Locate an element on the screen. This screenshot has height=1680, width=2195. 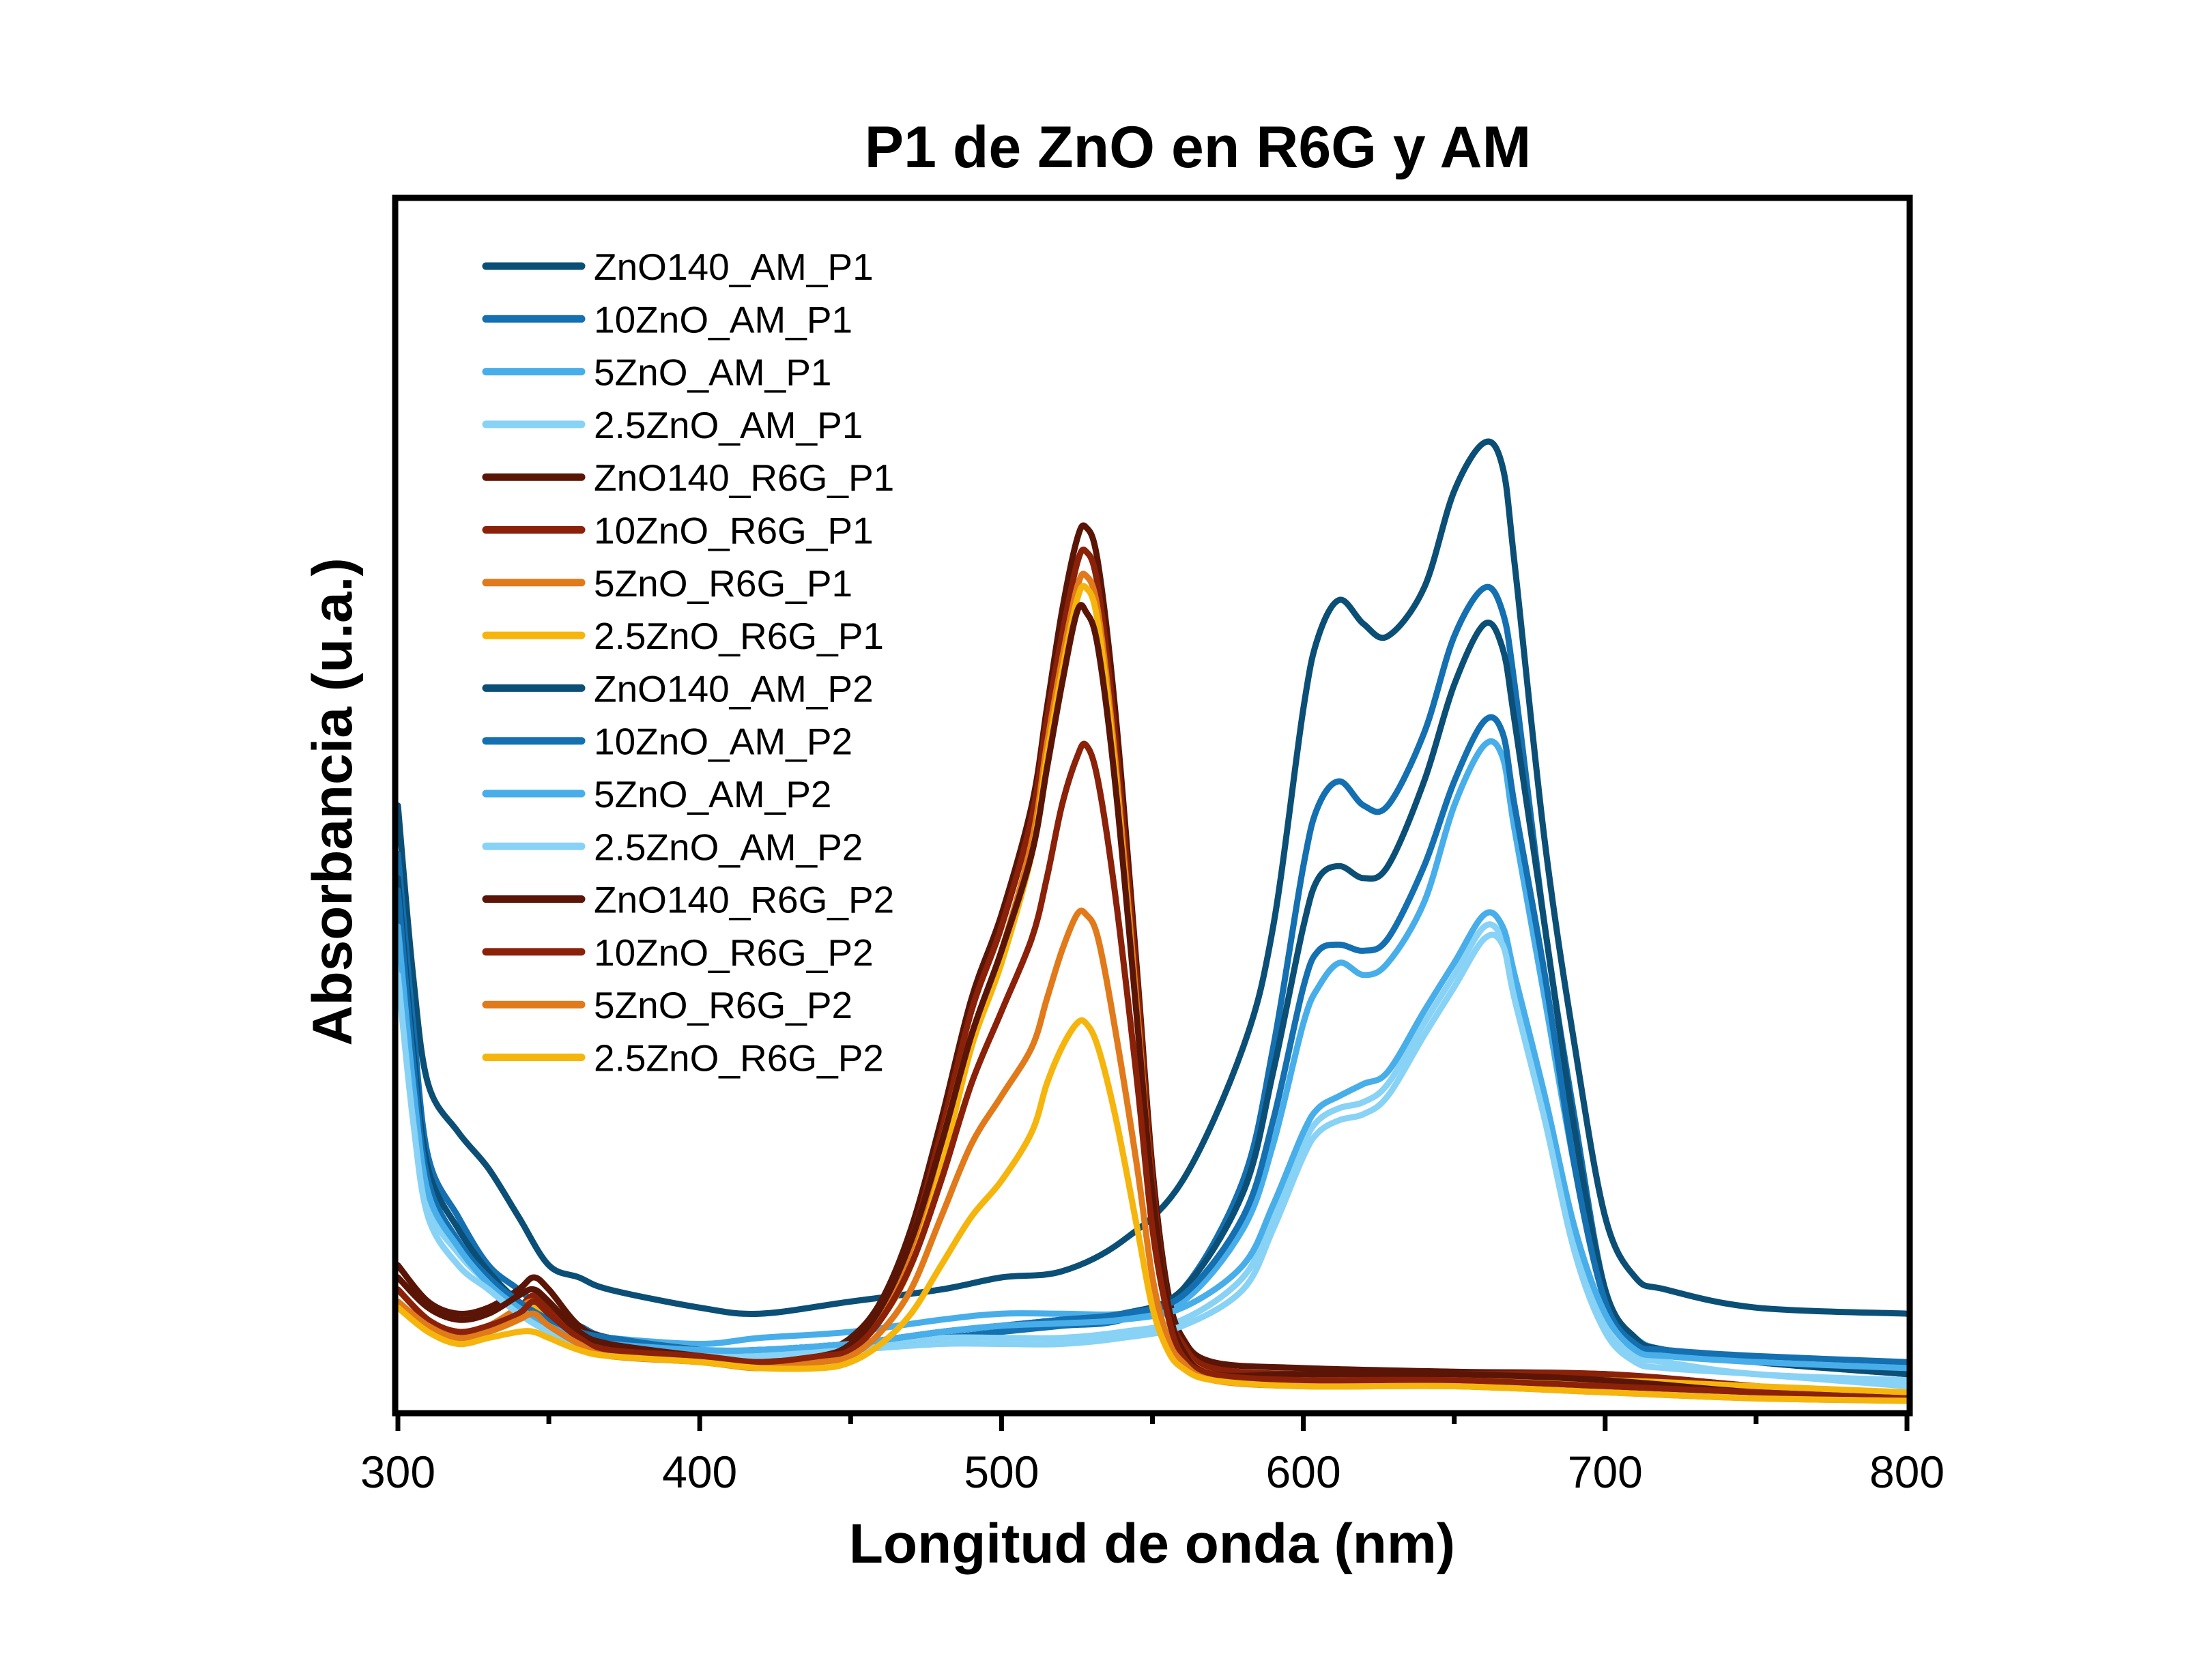
legend-label: 2.5ZnO_R6G_P1 is located at coordinates (739, 636).